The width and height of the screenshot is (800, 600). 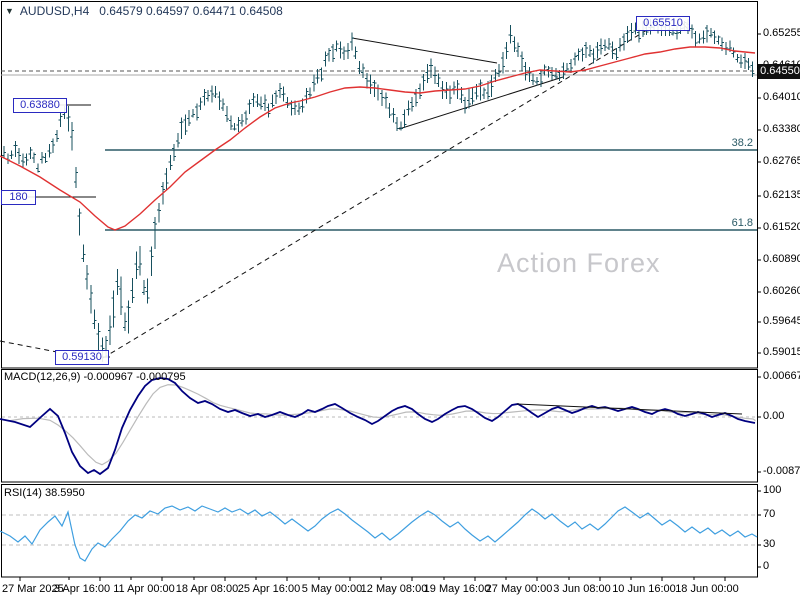 What do you see at coordinates (82, 589) in the screenshot?
I see `time-axis-label-1: 3 Apr 16:00` at bounding box center [82, 589].